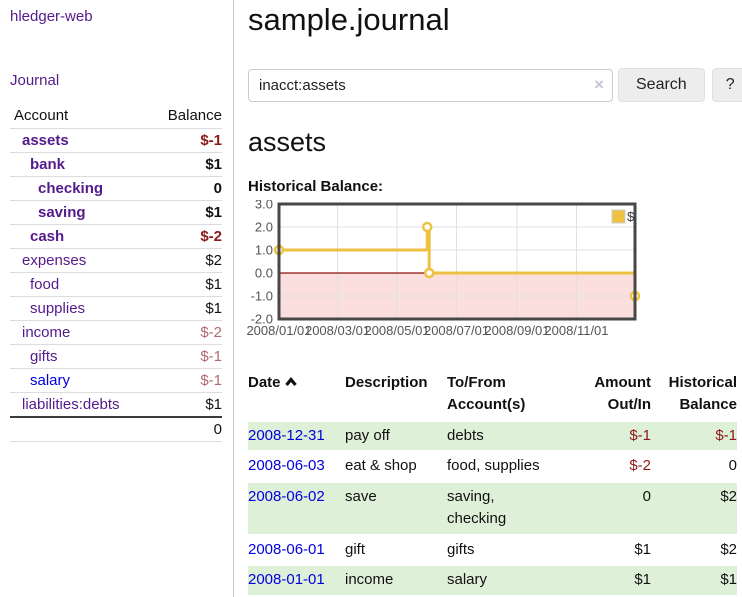 The image size is (742, 597). Describe the element at coordinates (296, 396) in the screenshot. I see `register-header-date: Date` at that location.